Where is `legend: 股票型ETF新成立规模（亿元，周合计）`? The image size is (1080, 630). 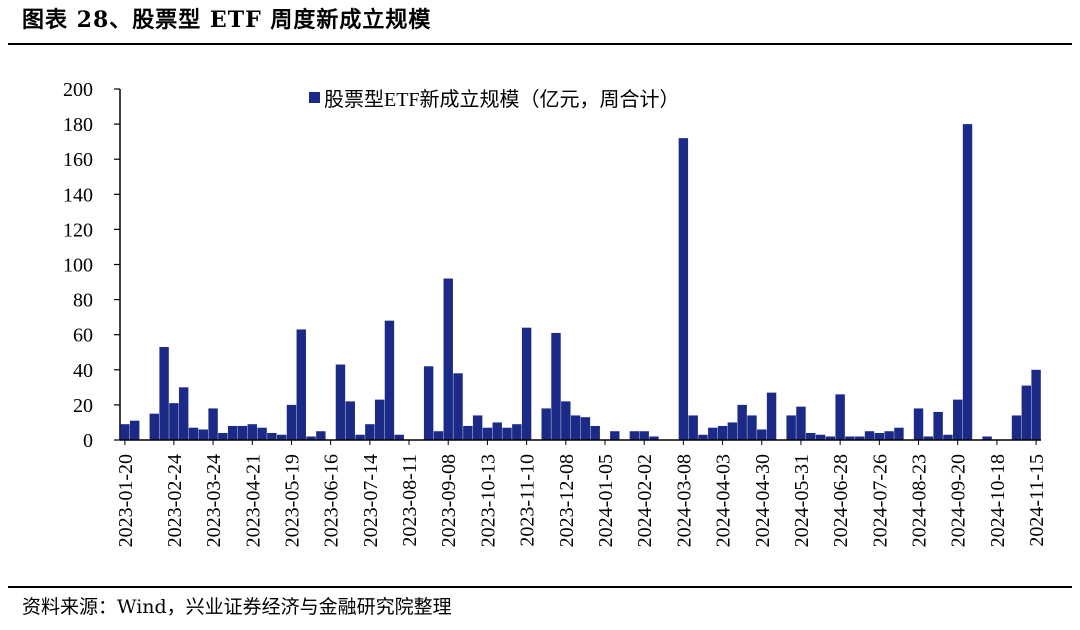 legend: 股票型ETF新成立规模（亿元，周合计） is located at coordinates (494, 99).